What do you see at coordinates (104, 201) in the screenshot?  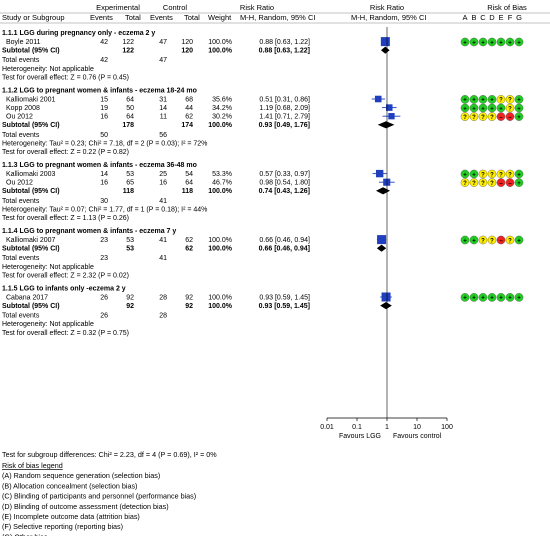 I see `total-events-experimental: 30` at bounding box center [104, 201].